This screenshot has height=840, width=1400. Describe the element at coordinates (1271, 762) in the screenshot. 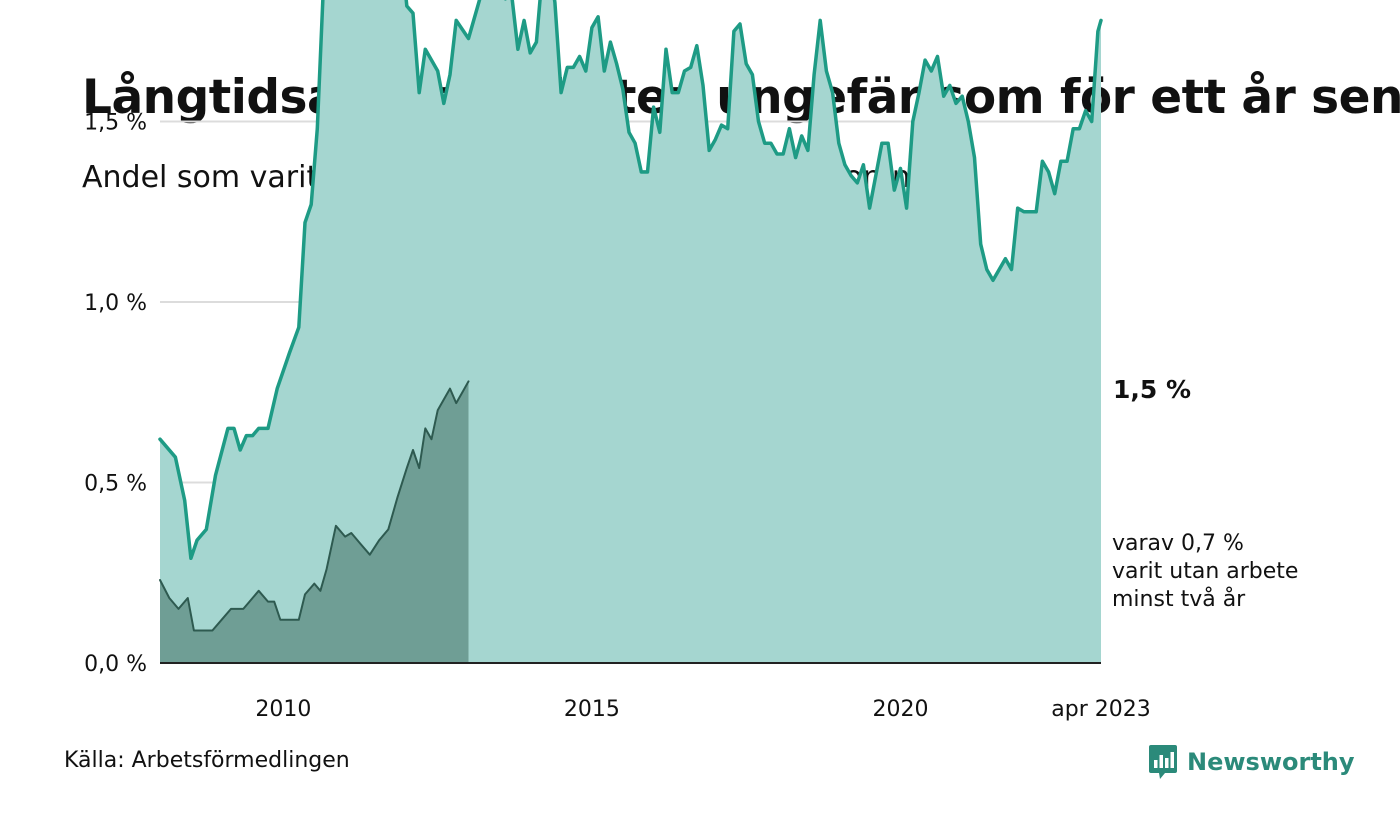

I see `brand-name: Newsworthy` at that location.